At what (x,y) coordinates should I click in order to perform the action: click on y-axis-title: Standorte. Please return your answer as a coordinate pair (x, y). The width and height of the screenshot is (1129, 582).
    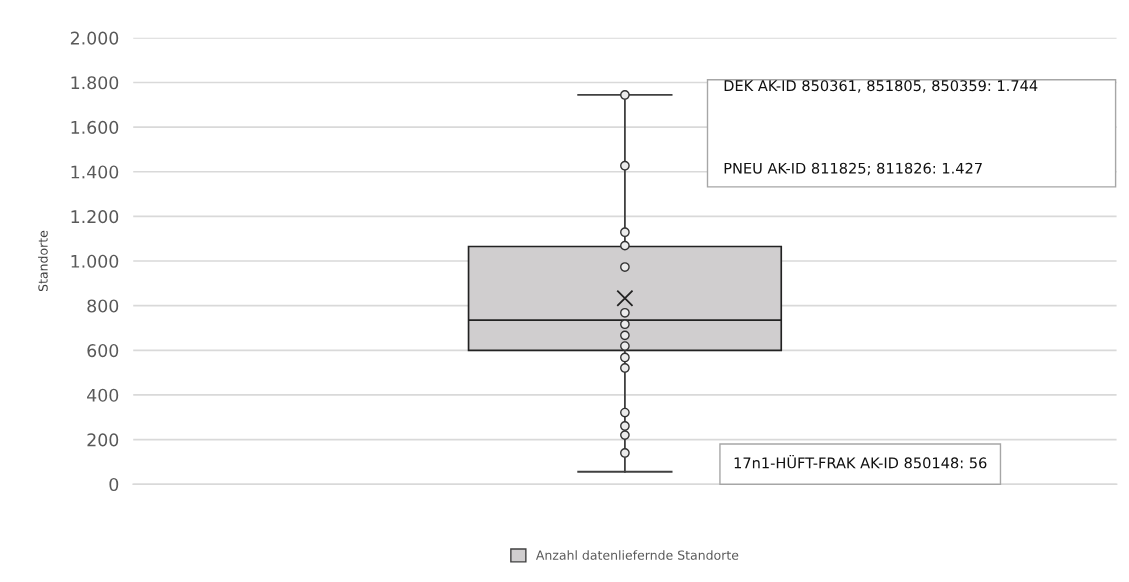
    Looking at the image, I should click on (43, 261).